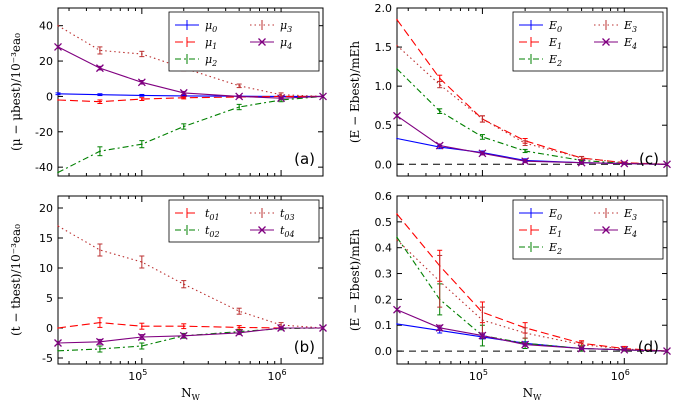 This screenshot has height=400, width=680. What do you see at coordinates (211, 60) in the screenshot?
I see `legend-label-μ2: μ2` at bounding box center [211, 60].